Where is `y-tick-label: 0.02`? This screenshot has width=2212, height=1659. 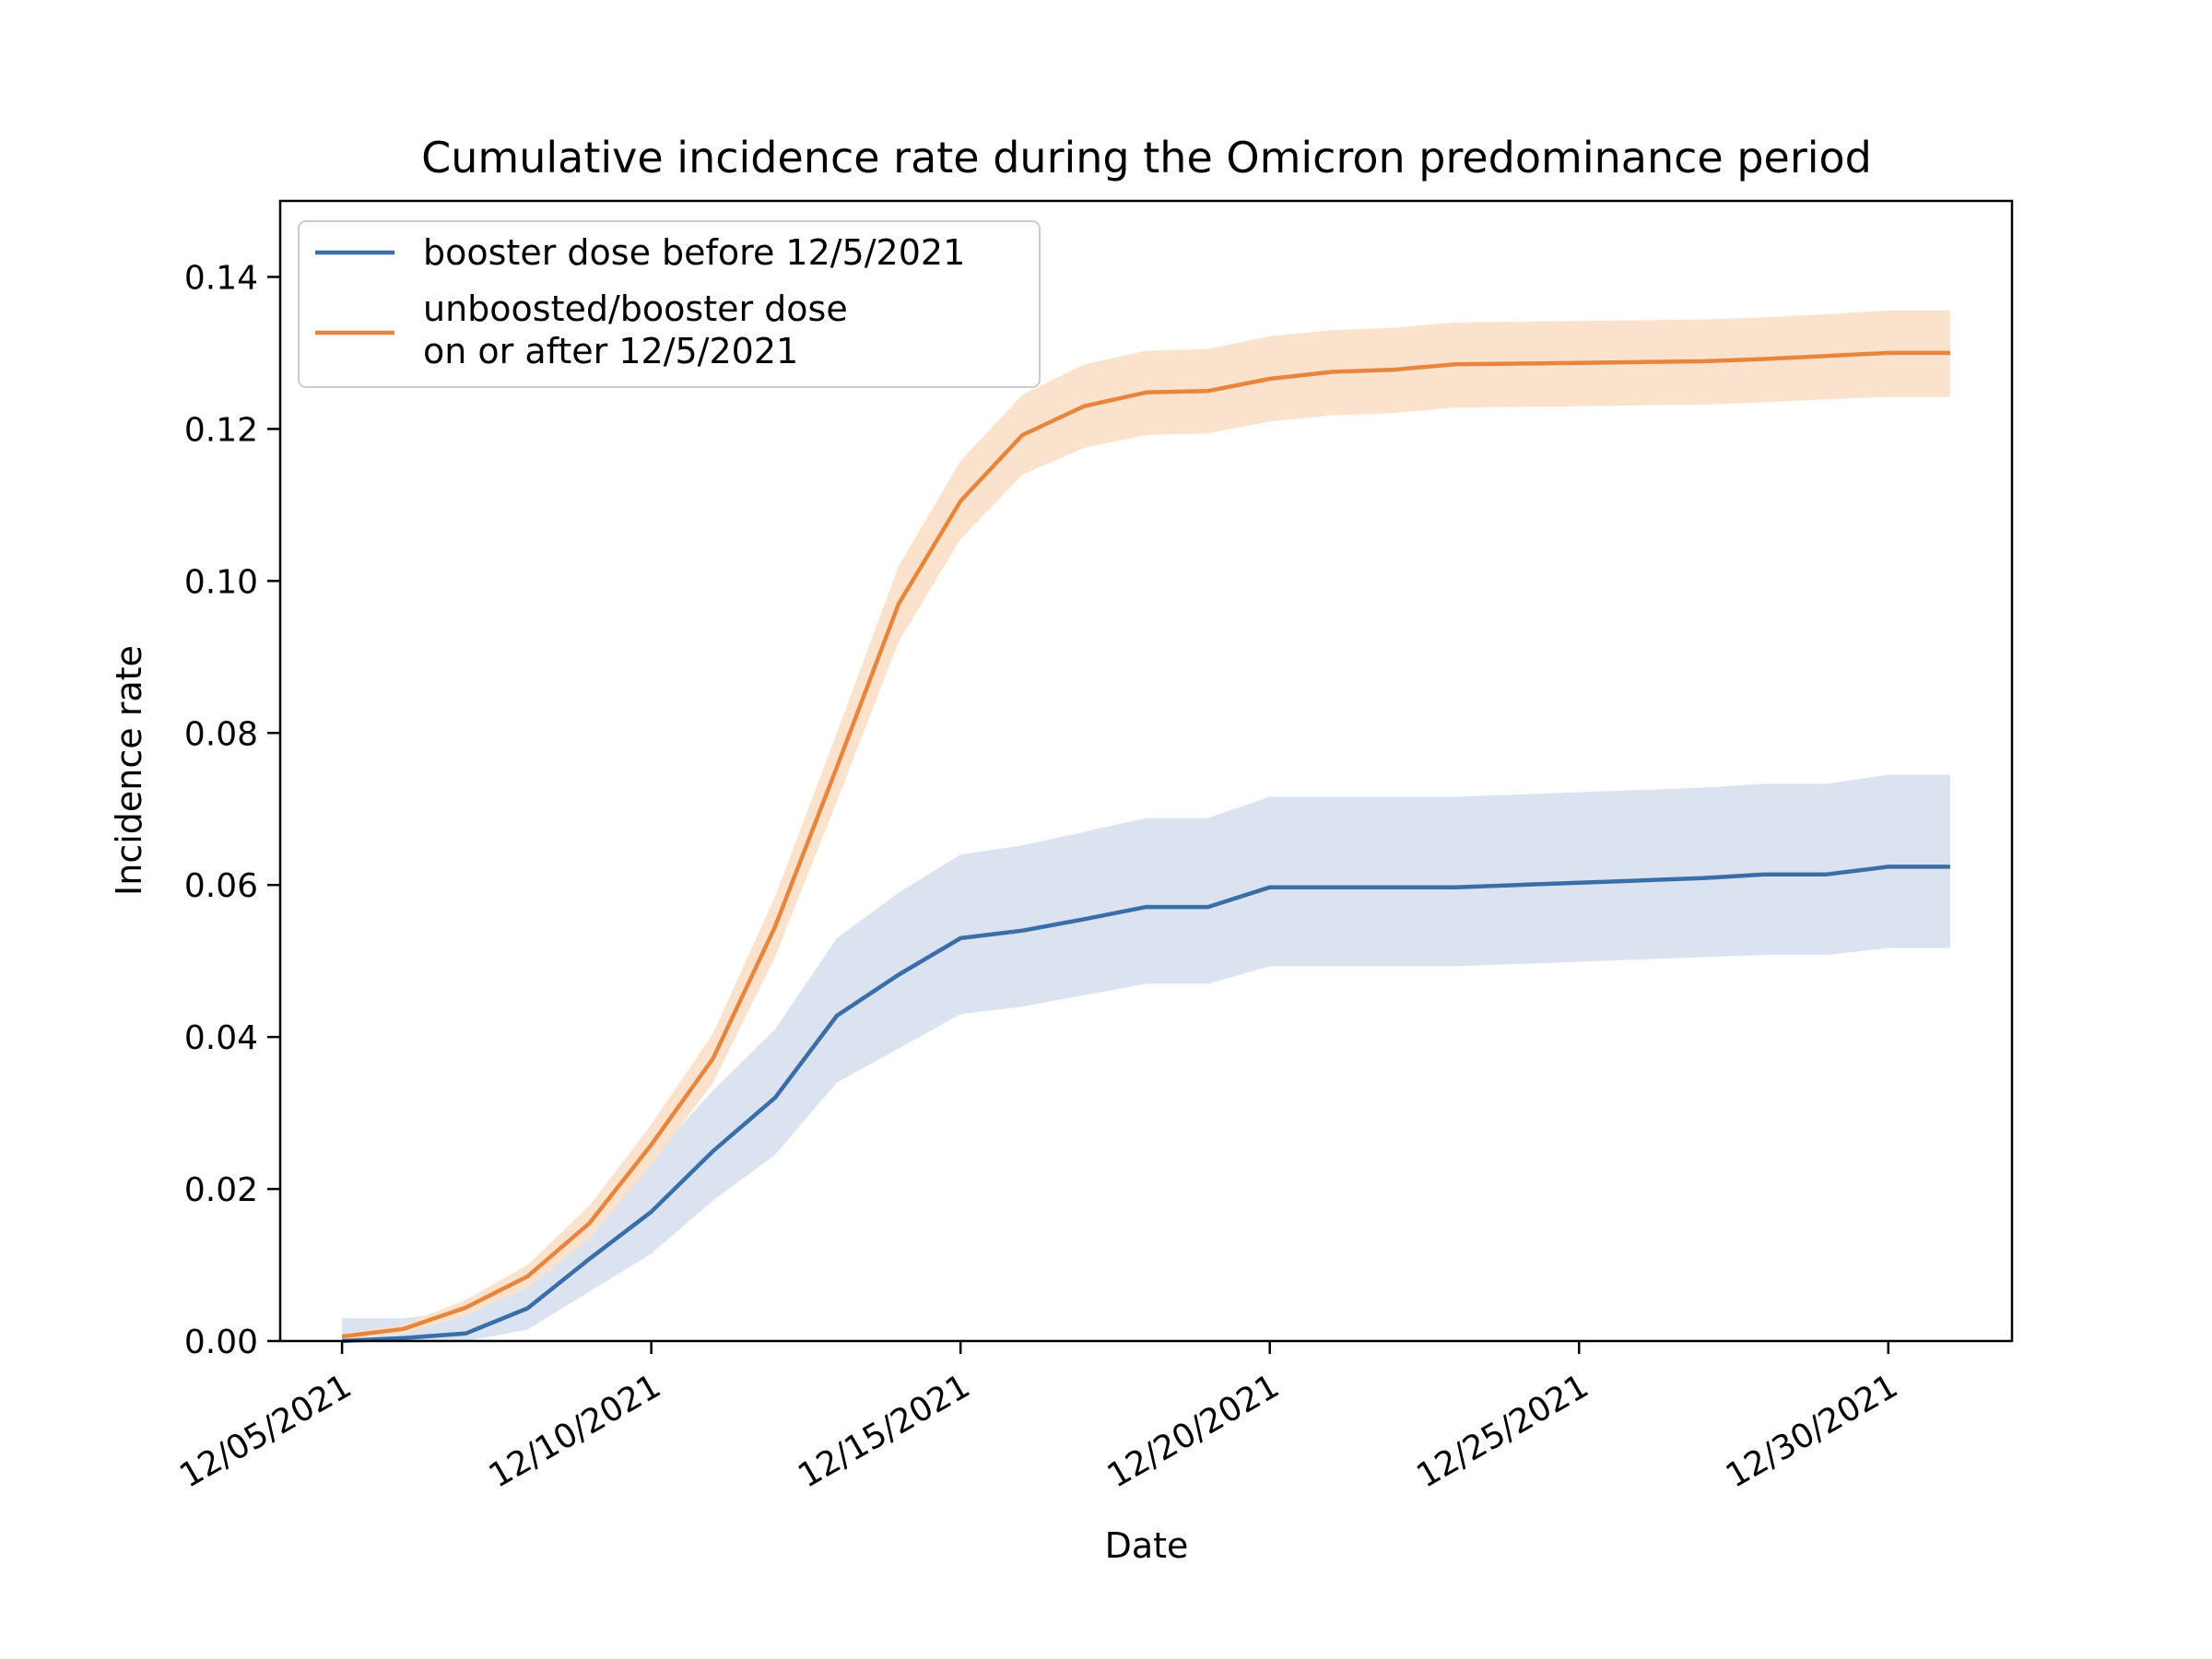 y-tick-label: 0.02 is located at coordinates (221, 1190).